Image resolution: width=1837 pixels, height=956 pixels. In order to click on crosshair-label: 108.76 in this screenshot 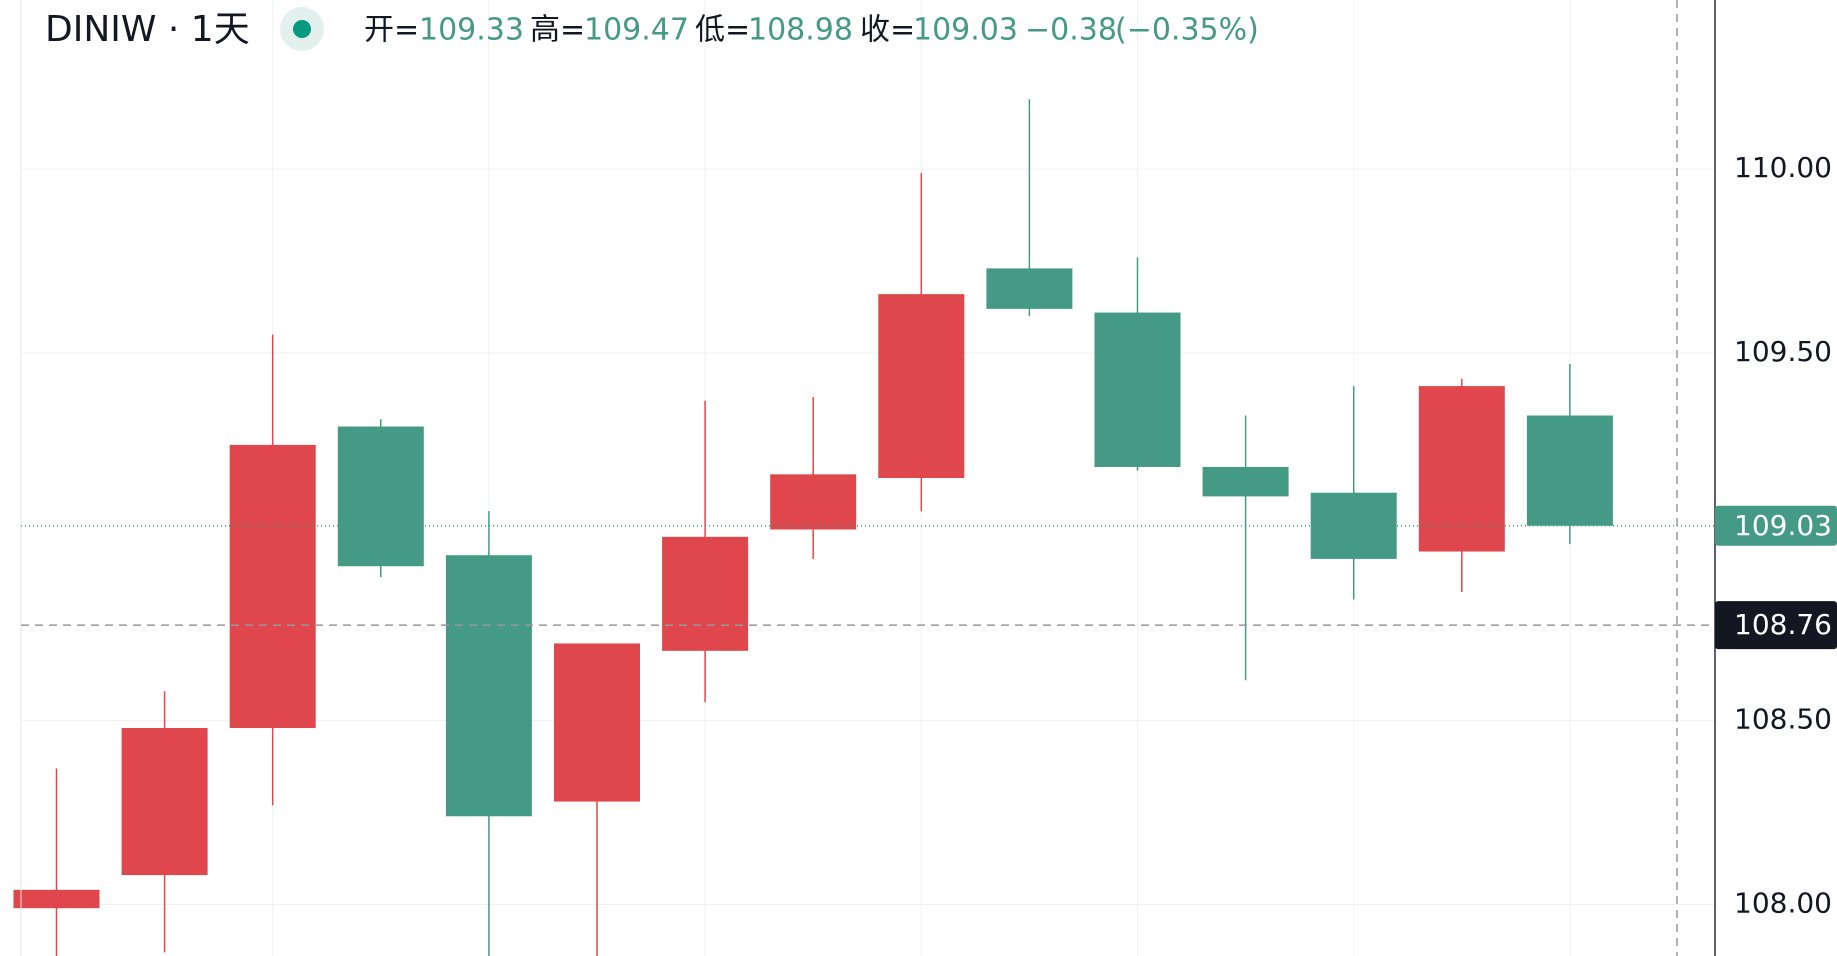, I will do `click(1783, 624)`.